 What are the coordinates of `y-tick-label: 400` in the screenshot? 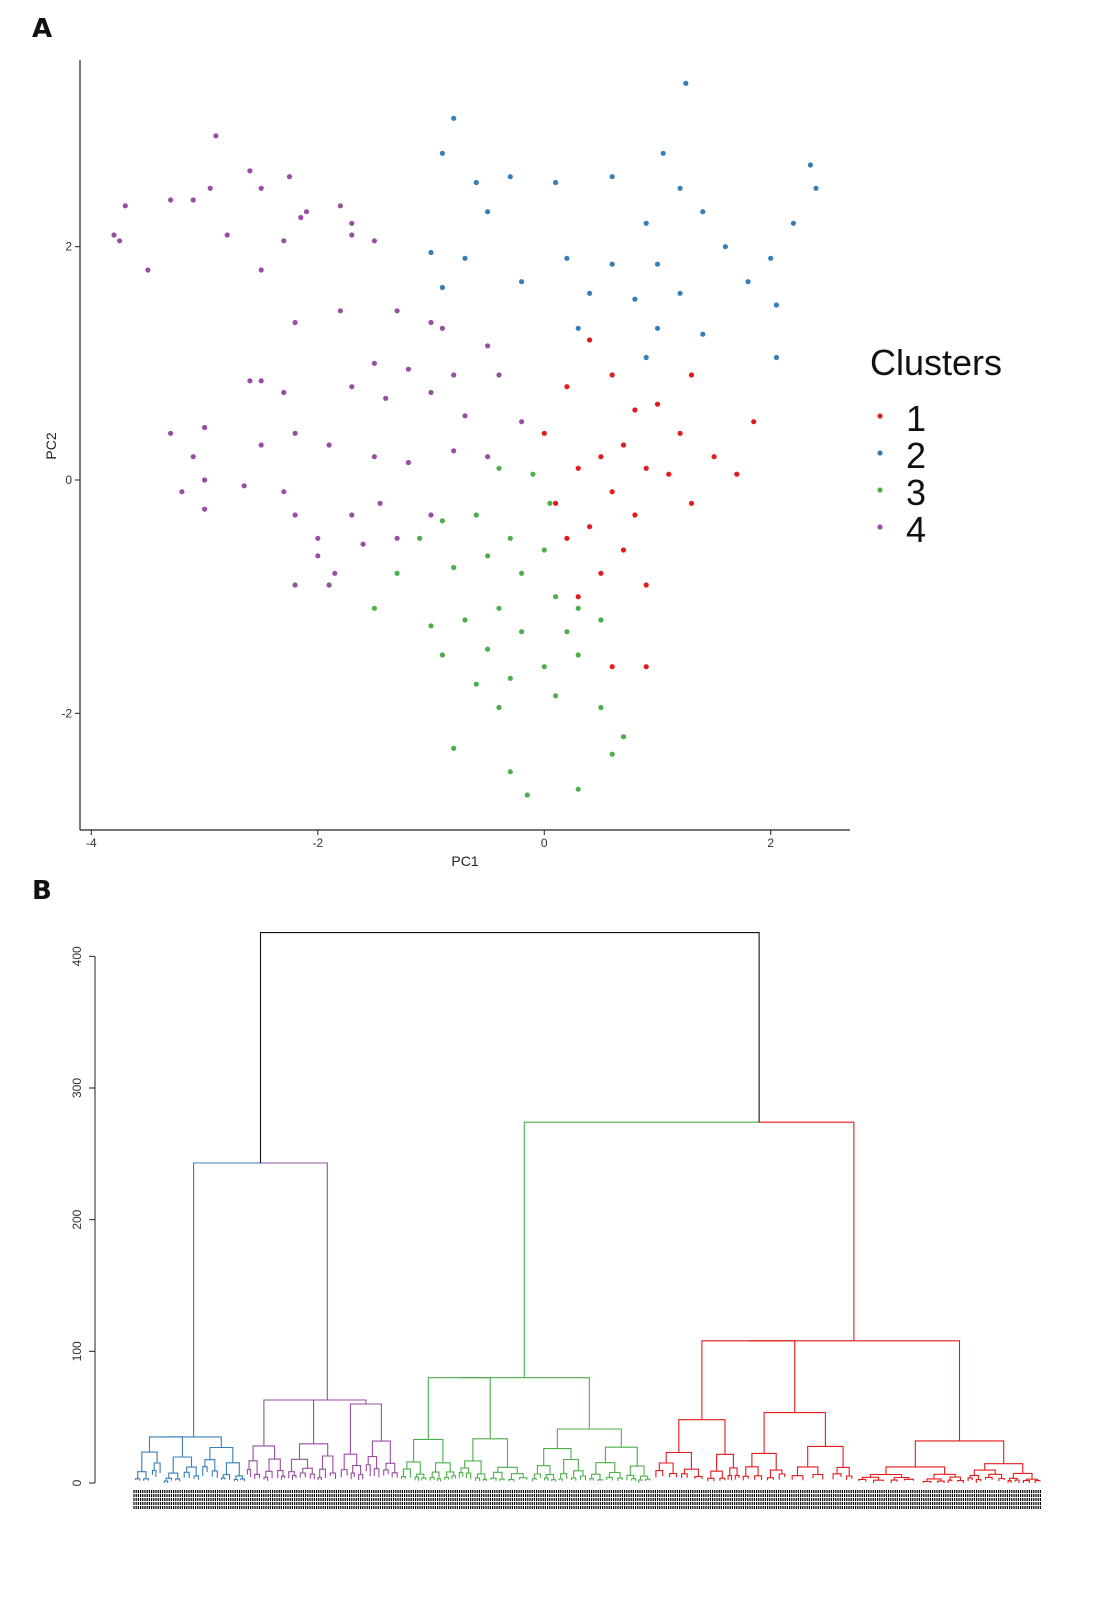 It's located at (77, 956).